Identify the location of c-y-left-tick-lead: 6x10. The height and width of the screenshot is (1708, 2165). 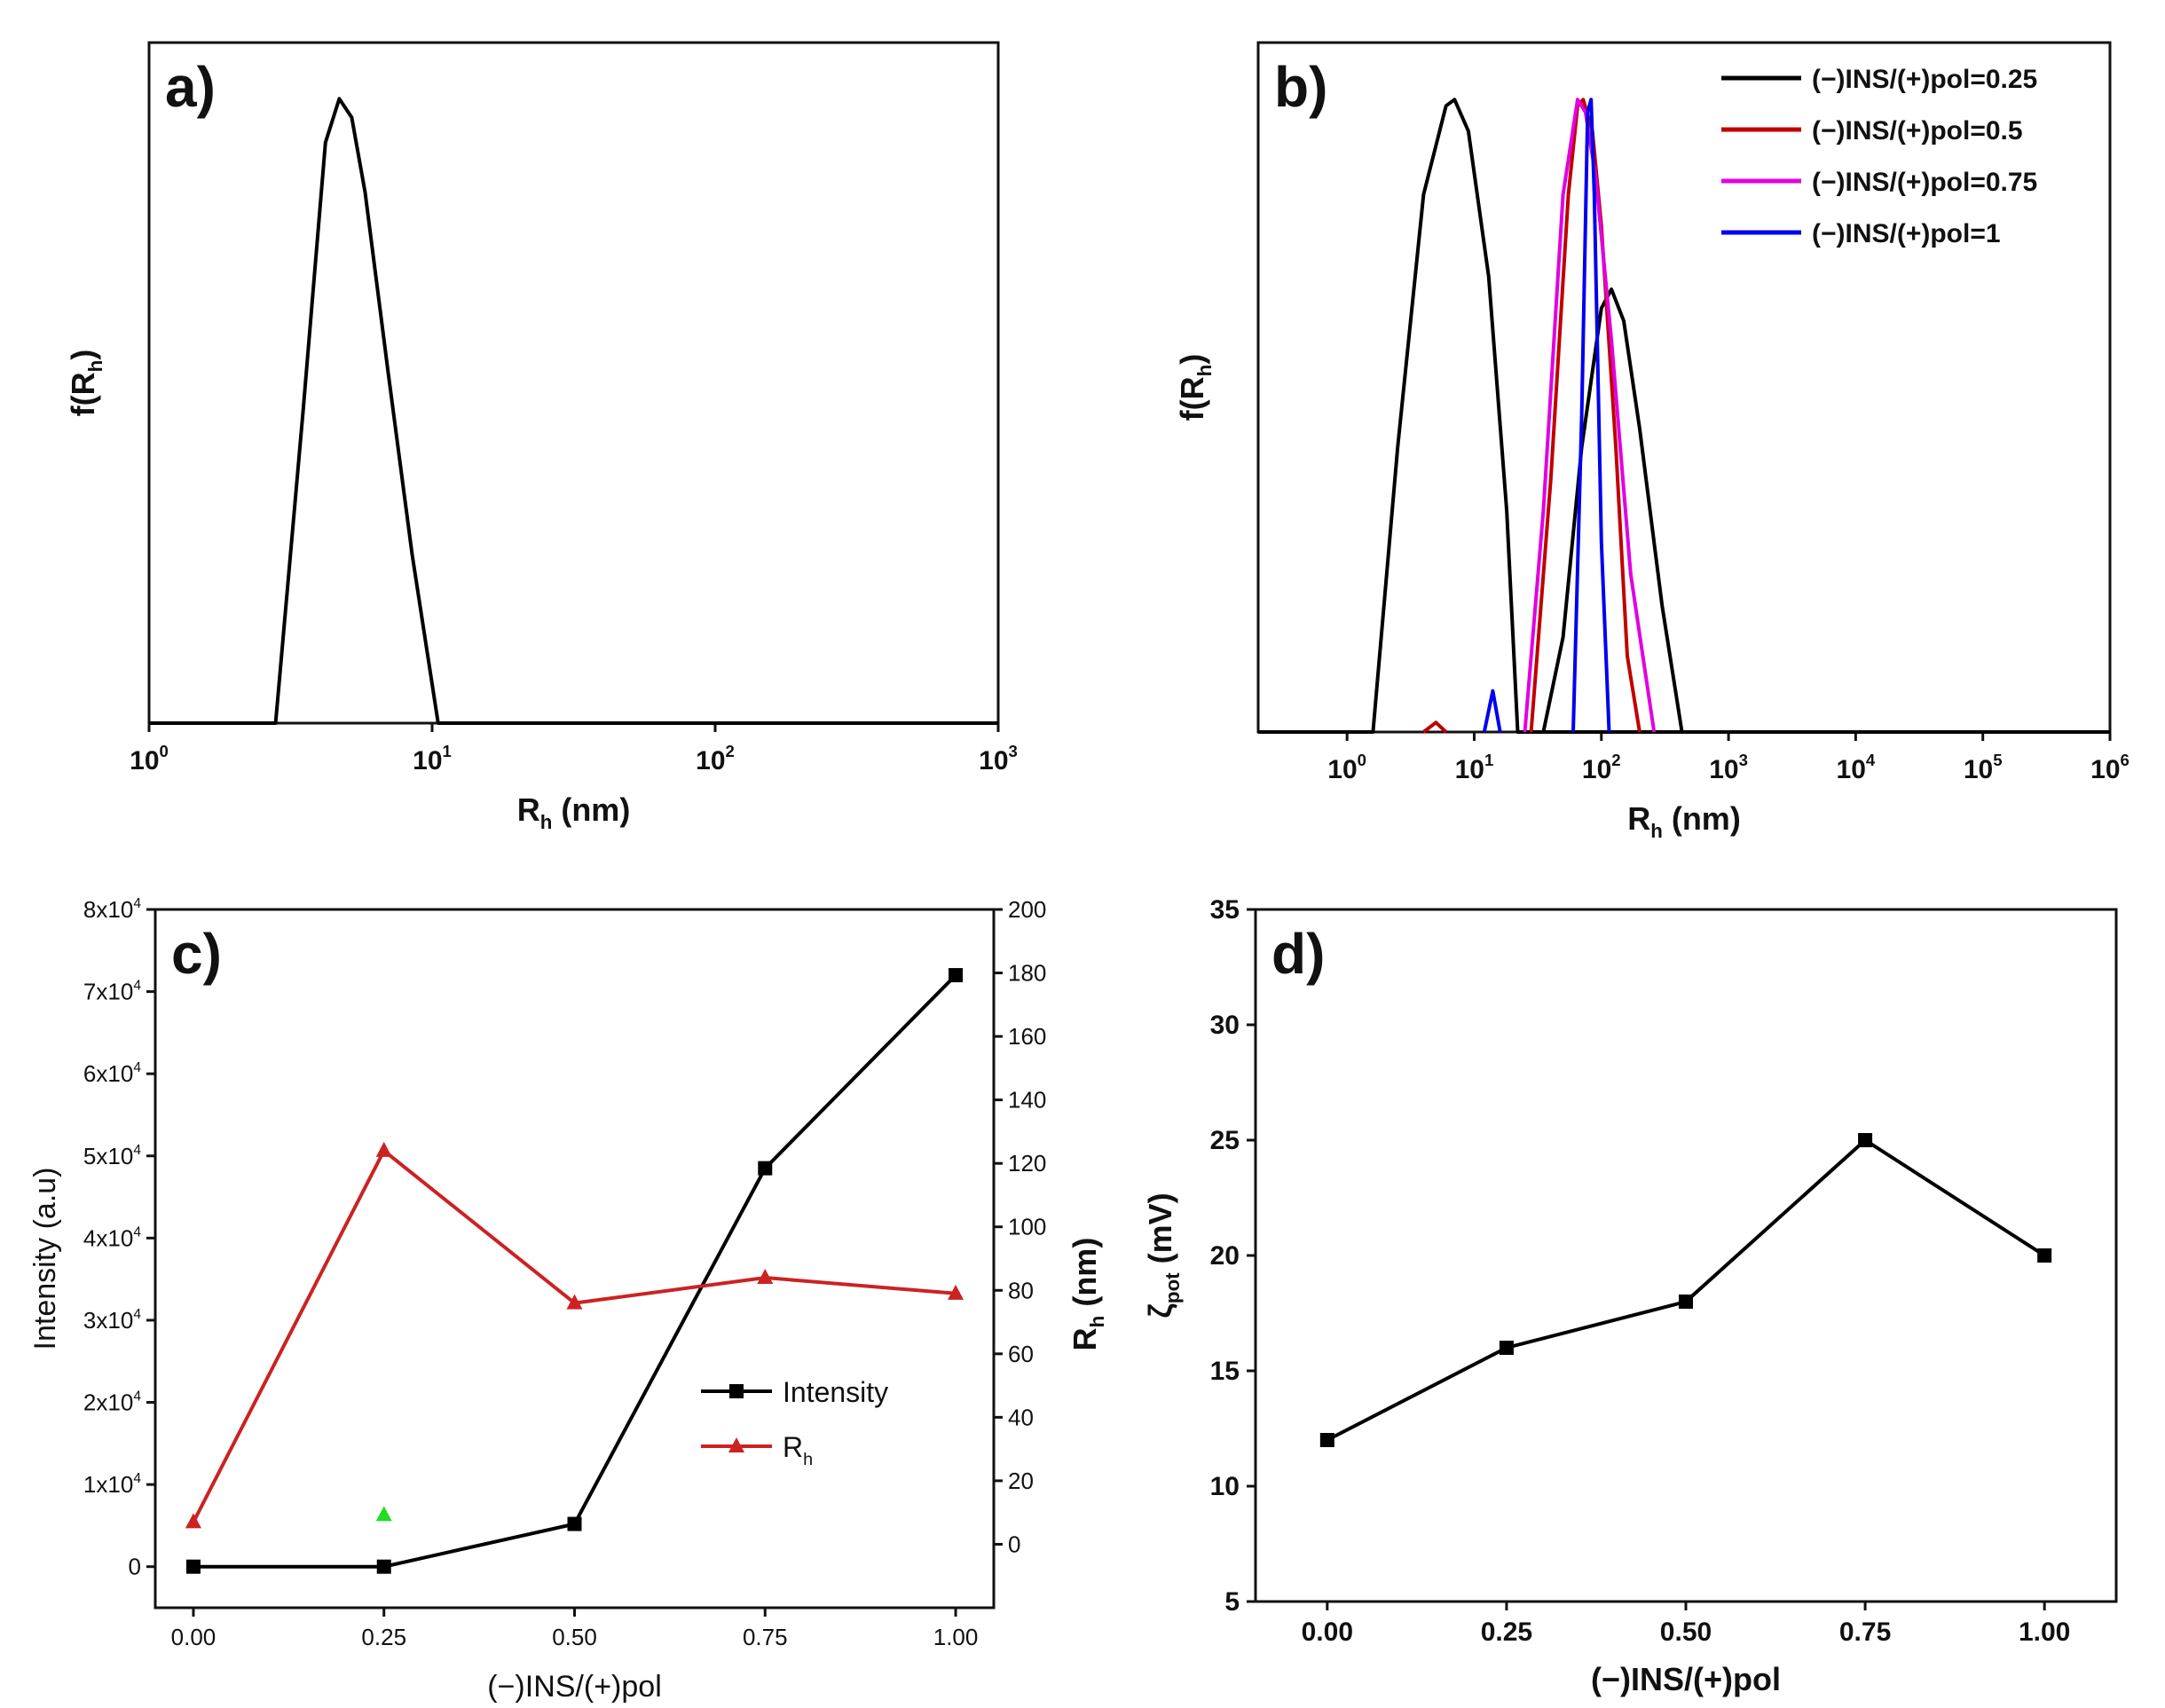
(108, 1074).